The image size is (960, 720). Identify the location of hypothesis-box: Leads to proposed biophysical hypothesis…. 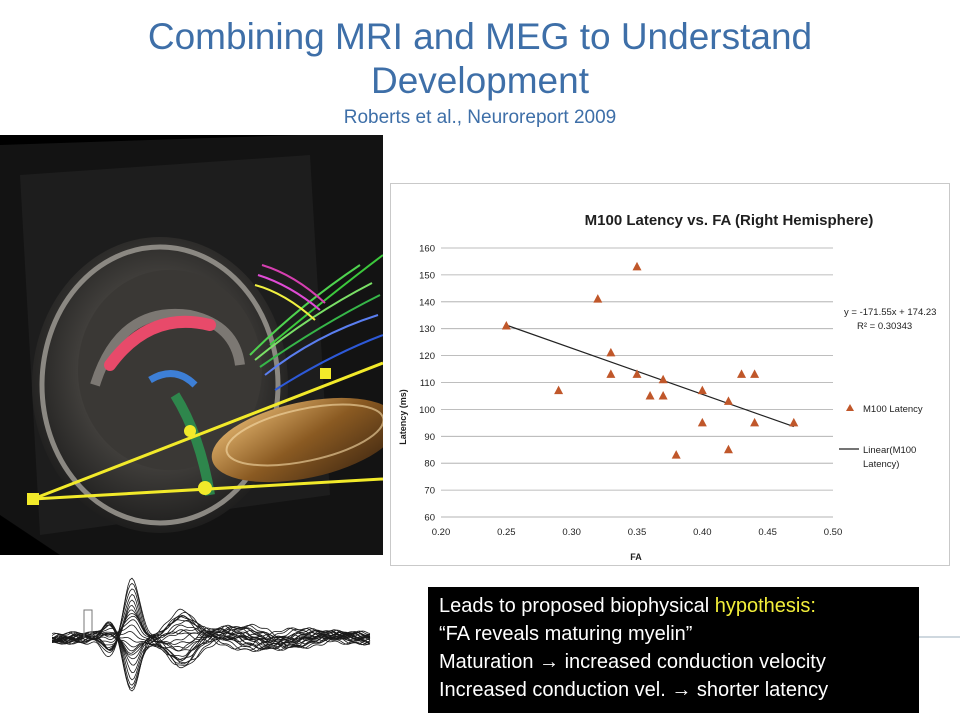
(673, 650).